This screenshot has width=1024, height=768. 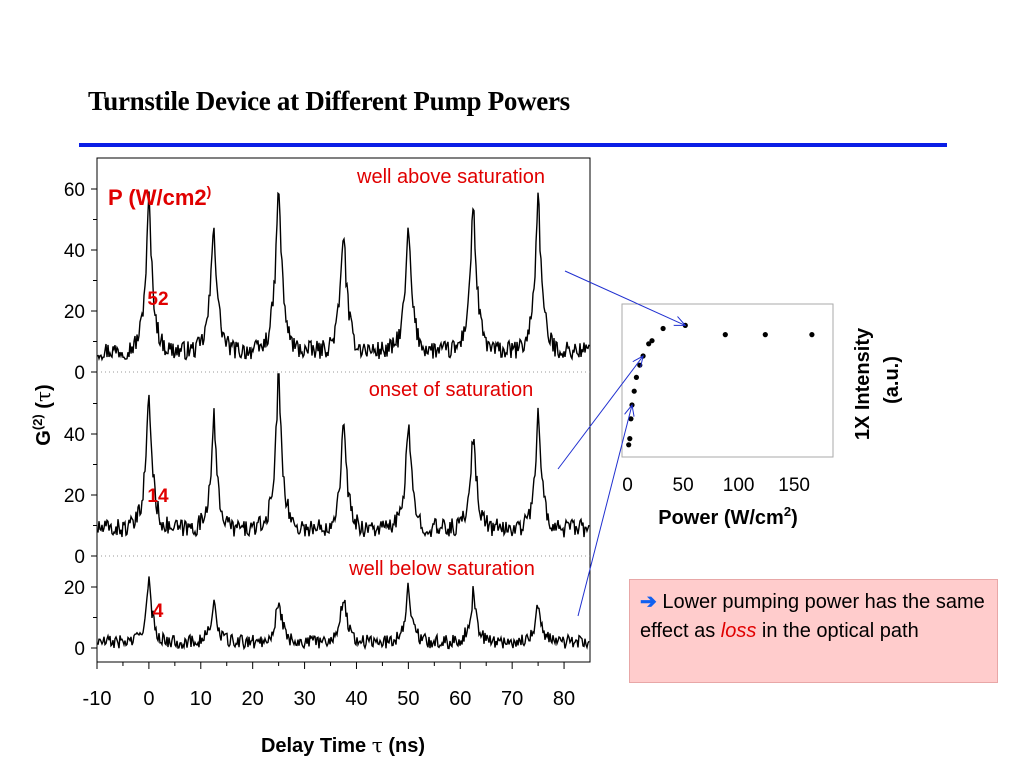 I want to click on right-arrow-icon: ➔, so click(x=648, y=602).